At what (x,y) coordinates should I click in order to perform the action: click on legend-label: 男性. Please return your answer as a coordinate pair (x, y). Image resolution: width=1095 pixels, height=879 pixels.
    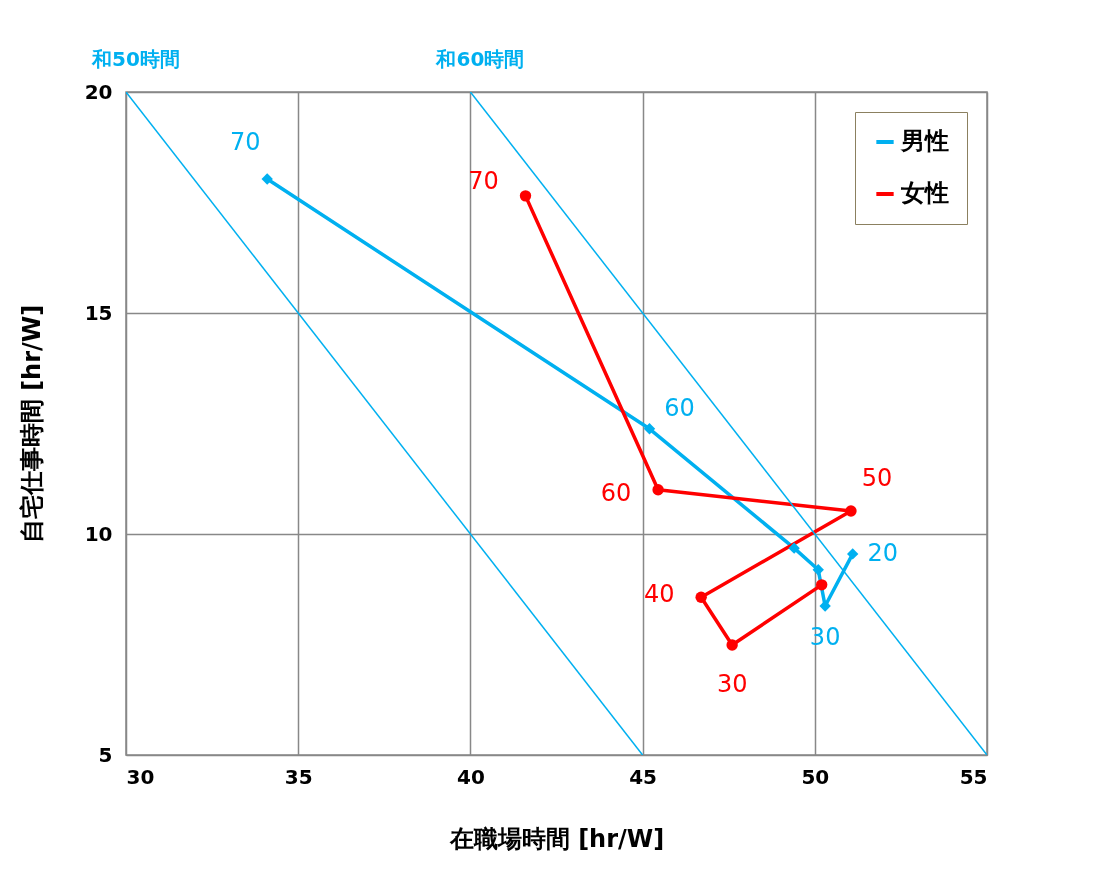
    Looking at the image, I should click on (924, 141).